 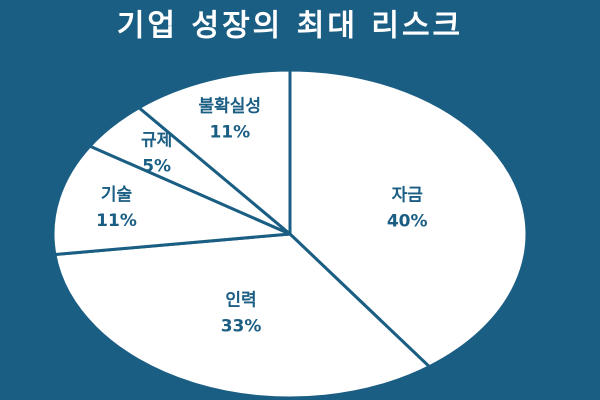 I want to click on value-label: 40%, so click(x=407, y=222).